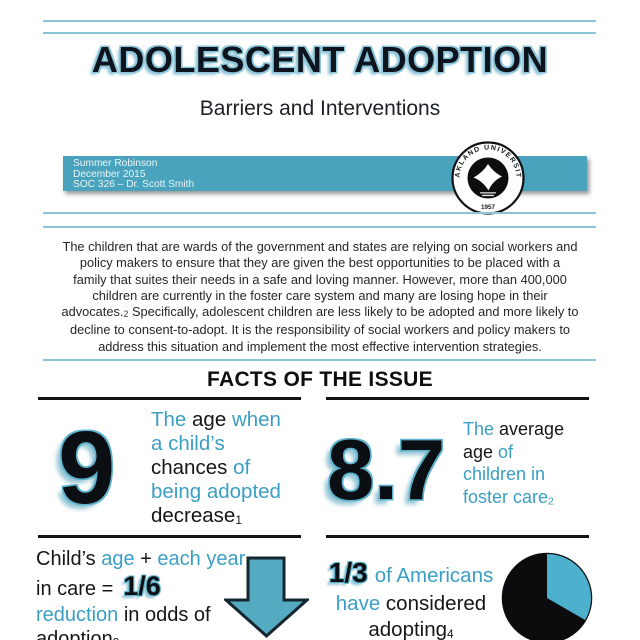 The image size is (640, 640). Describe the element at coordinates (134, 185) in the screenshot. I see `author-course: SOC 326 – Dr. Scott Smith` at that location.